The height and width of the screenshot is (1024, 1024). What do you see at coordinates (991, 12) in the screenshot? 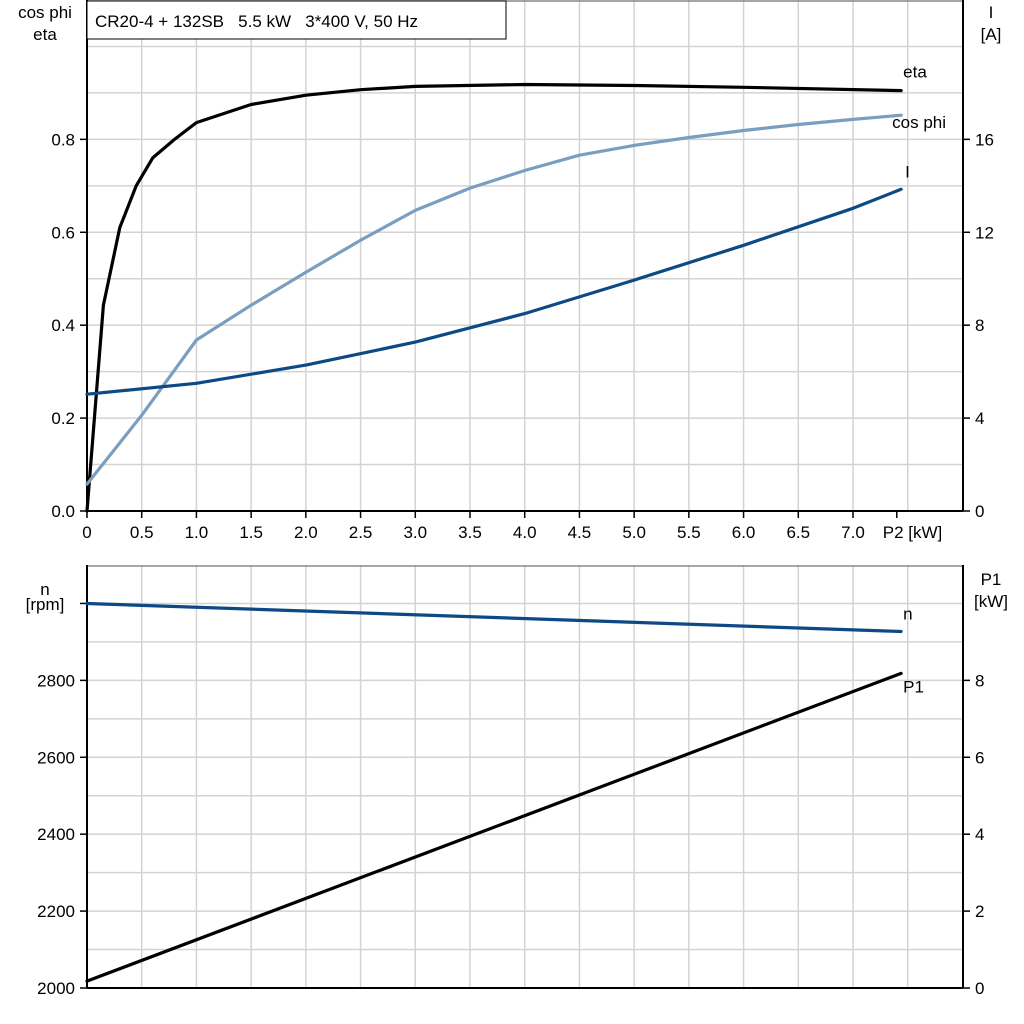
I see `y-axis-label-right: I` at bounding box center [991, 12].